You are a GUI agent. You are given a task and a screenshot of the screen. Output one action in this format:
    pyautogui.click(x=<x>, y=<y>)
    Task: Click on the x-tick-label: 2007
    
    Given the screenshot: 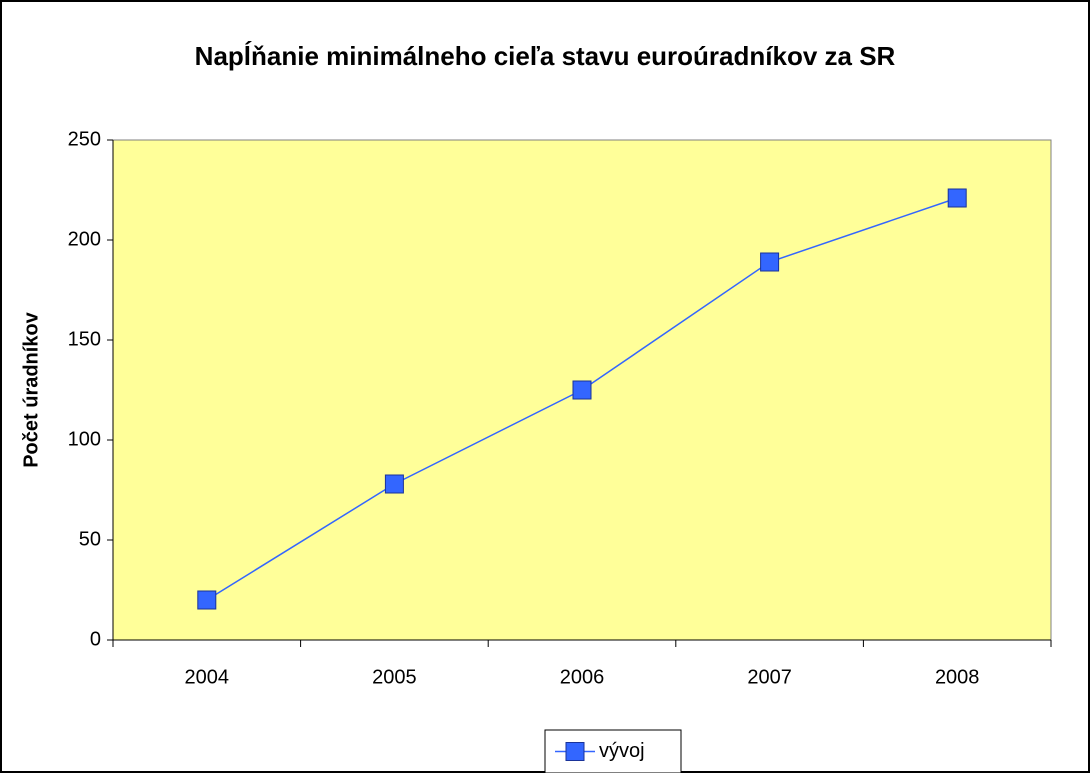 What is the action you would take?
    pyautogui.click(x=769, y=677)
    